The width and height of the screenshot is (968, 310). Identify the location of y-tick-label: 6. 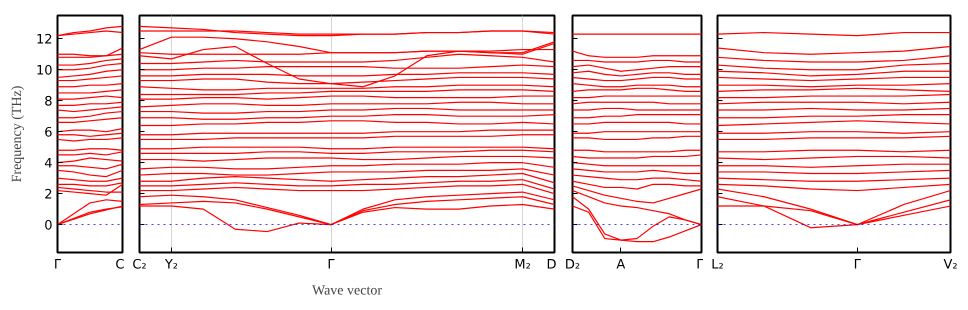
(48, 133).